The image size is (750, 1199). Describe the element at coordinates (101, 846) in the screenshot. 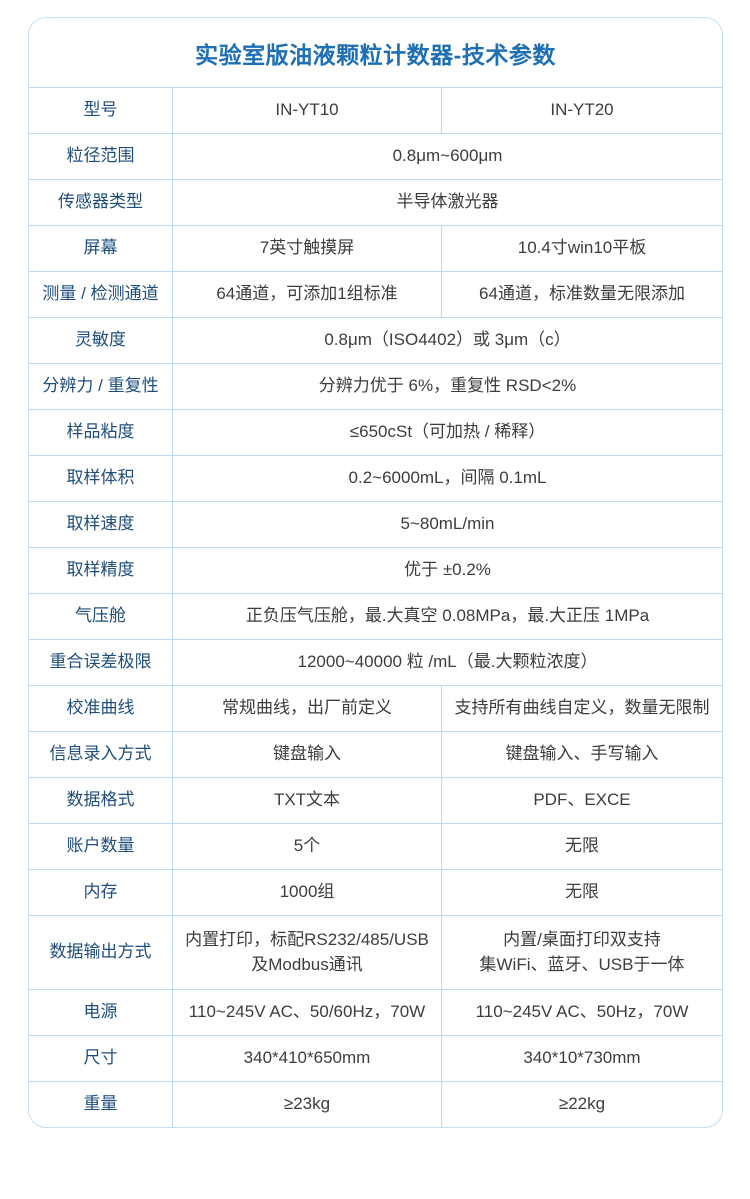

I see `spec-label: 账户数量` at that location.